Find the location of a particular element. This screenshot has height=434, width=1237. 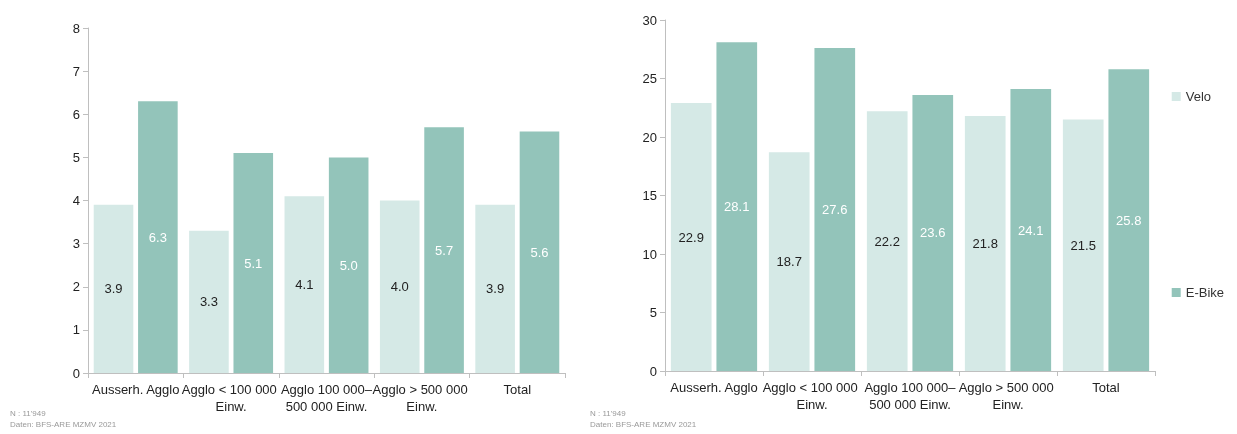

y-tick-label: 15 is located at coordinates (649, 195).